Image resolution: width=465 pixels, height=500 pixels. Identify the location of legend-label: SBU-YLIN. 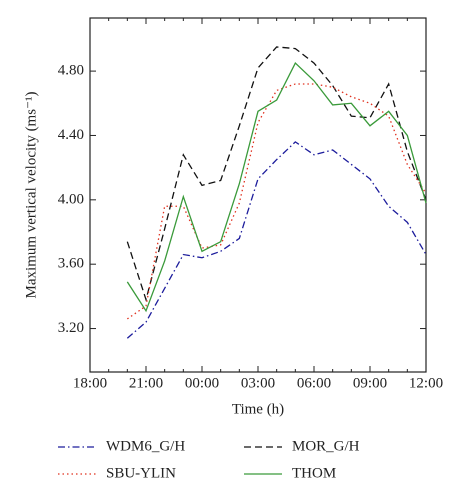
(141, 473).